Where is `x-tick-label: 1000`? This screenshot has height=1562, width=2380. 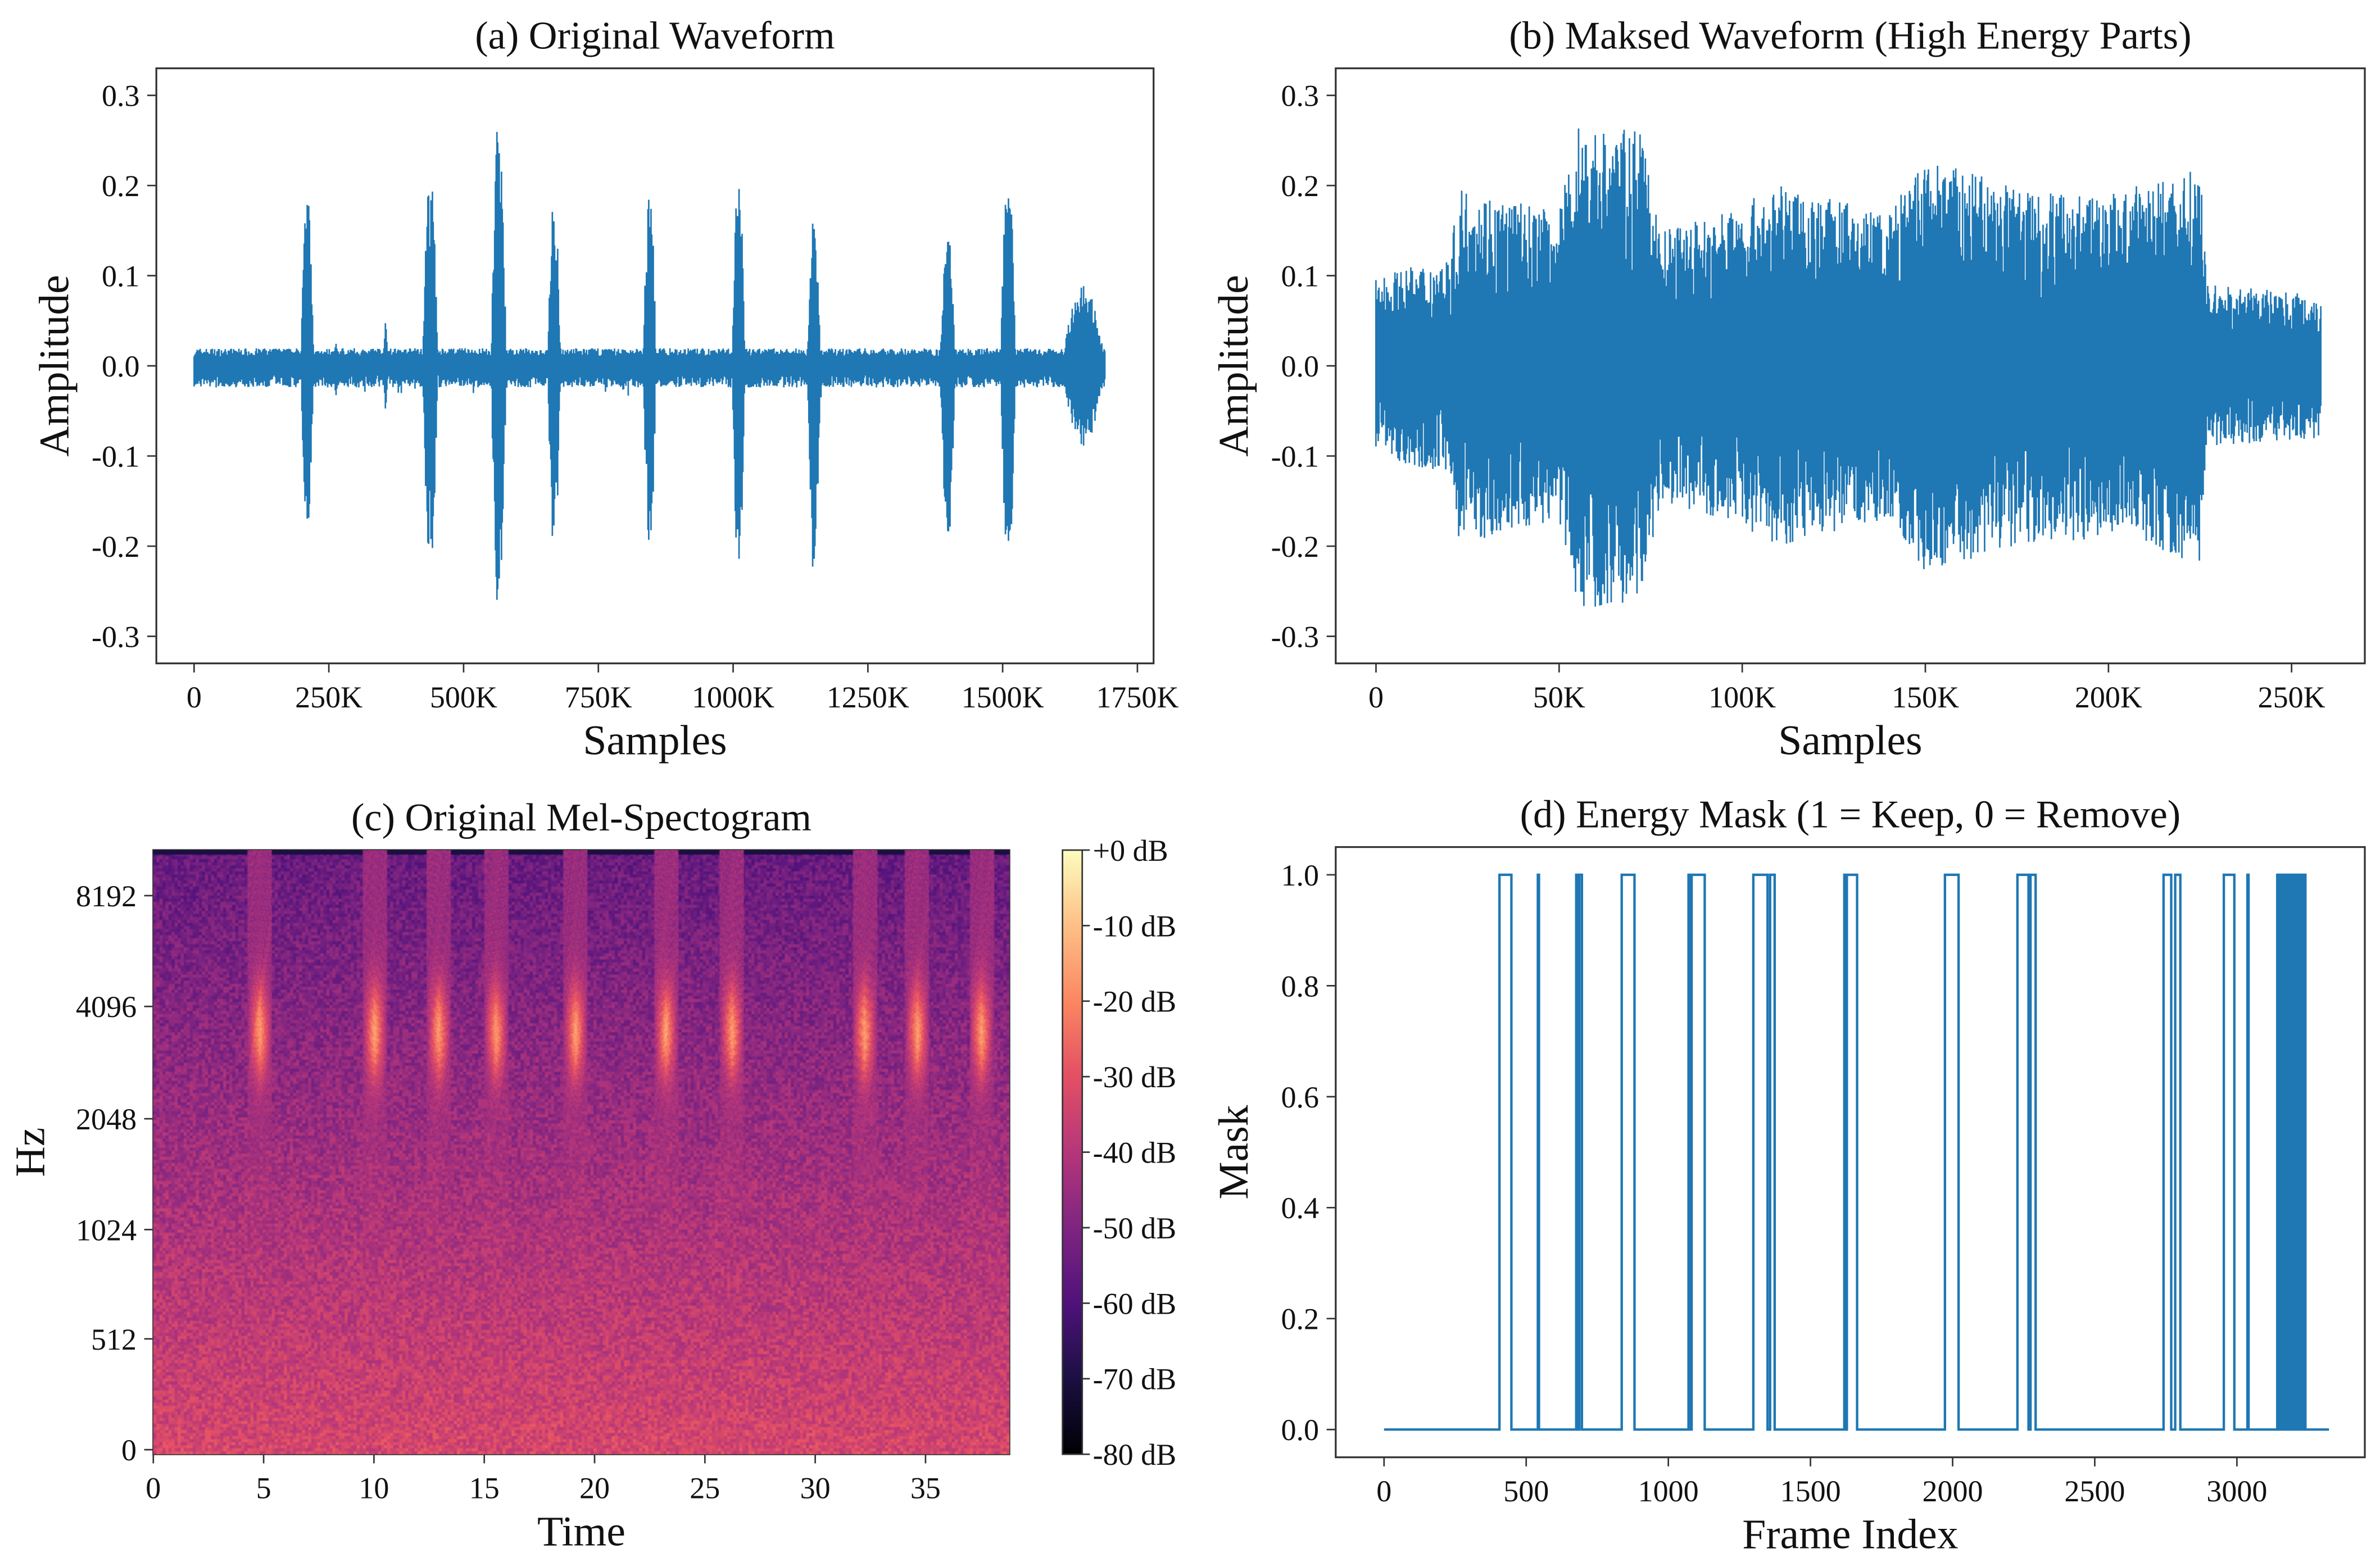
x-tick-label: 1000 is located at coordinates (1668, 1491).